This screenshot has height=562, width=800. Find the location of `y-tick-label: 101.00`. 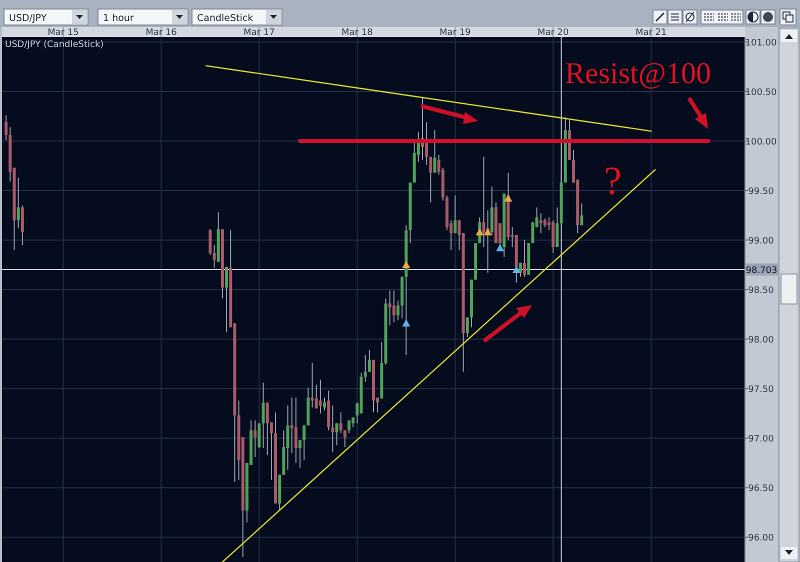

y-tick-label: 101.00 is located at coordinates (761, 43).